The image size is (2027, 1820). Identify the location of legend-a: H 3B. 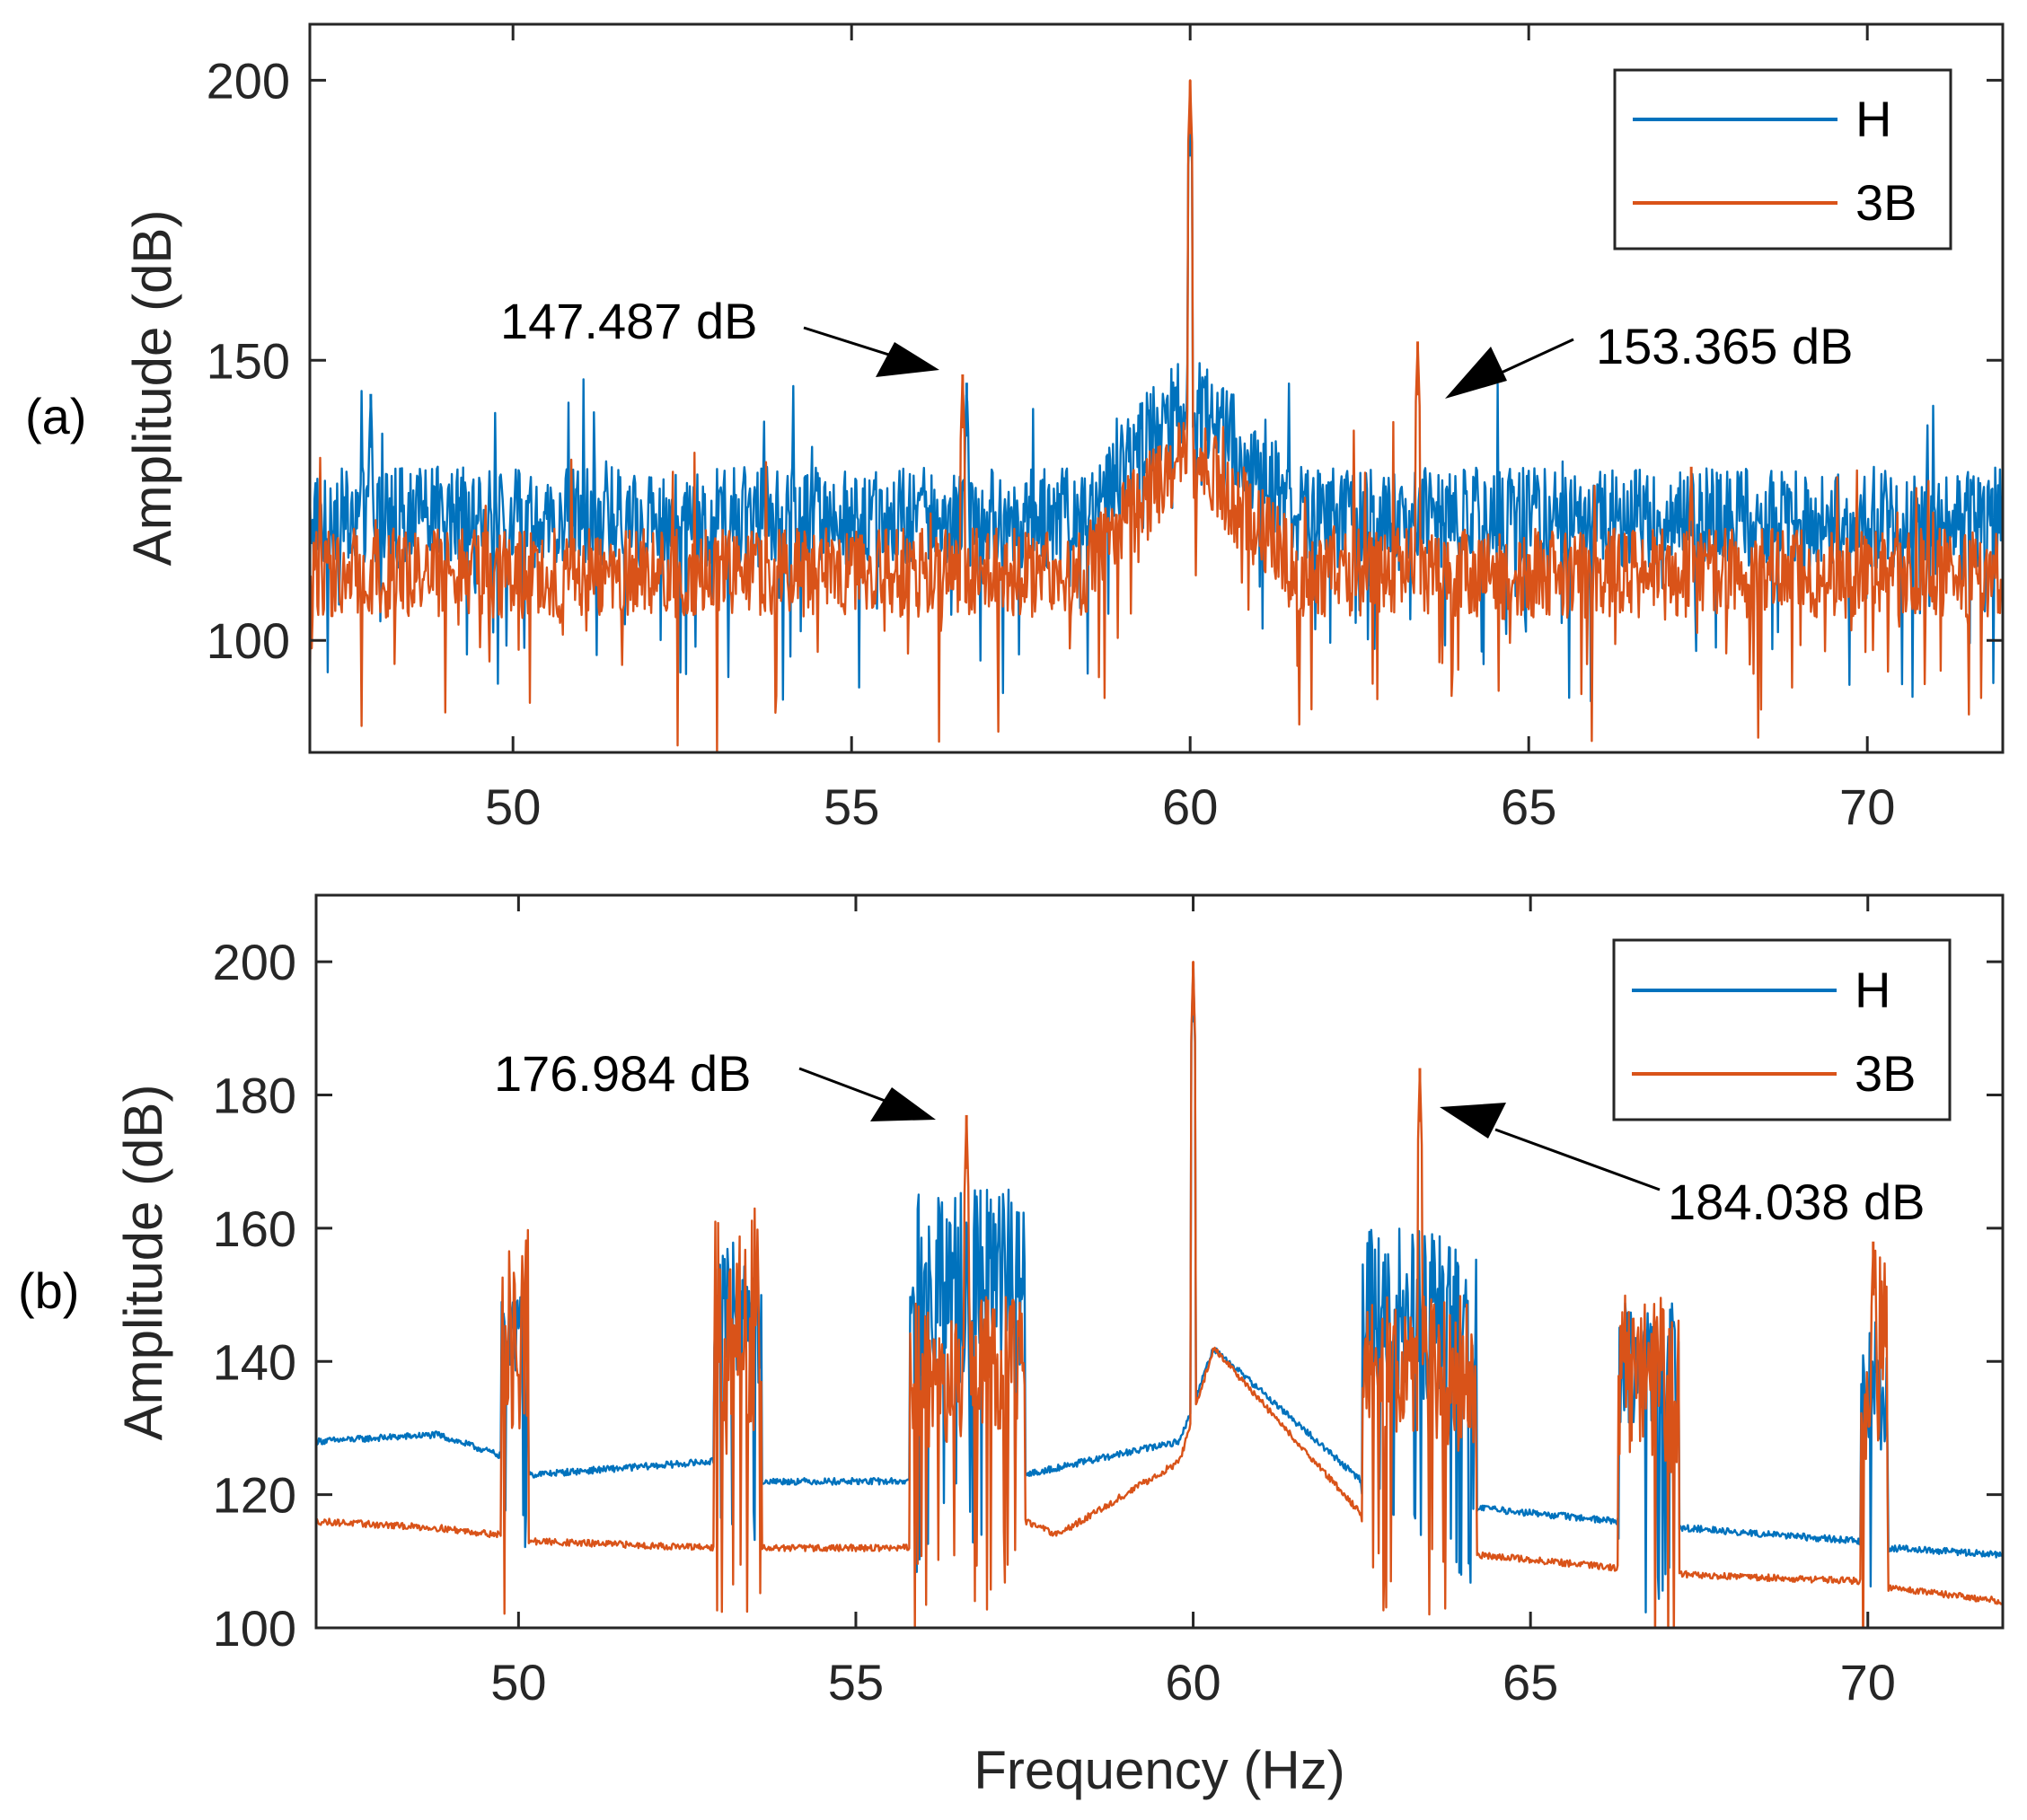
(1783, 159).